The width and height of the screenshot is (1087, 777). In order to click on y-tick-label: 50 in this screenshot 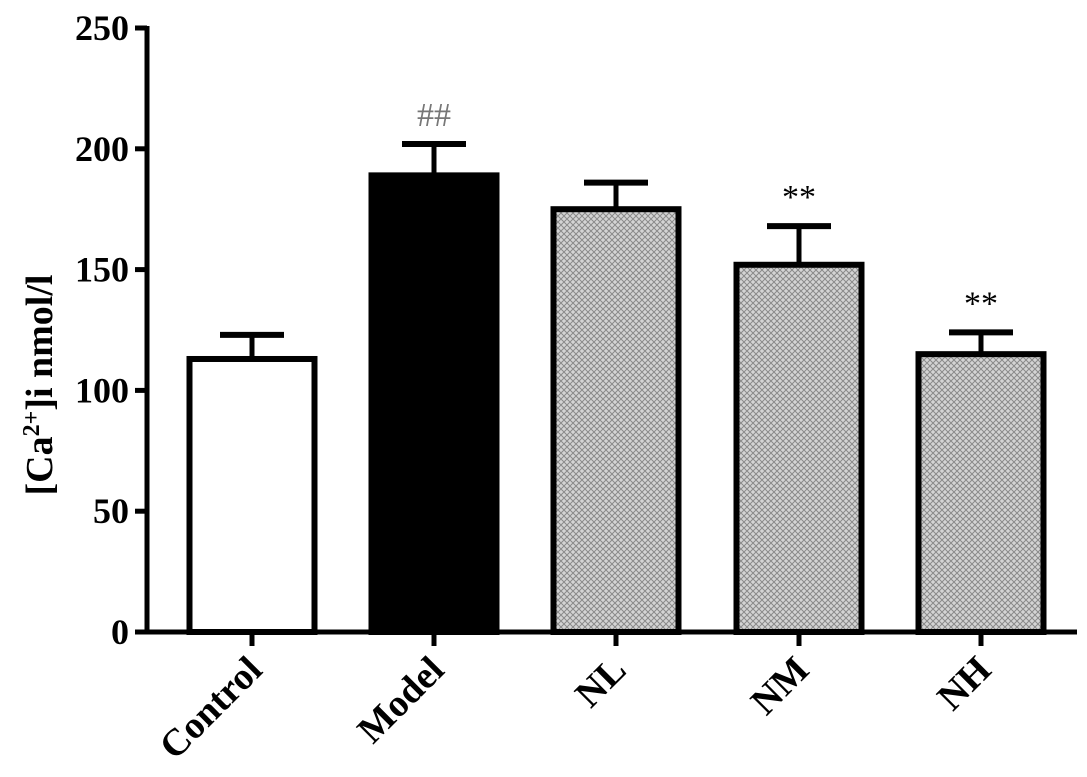, I will do `click(111, 511)`.